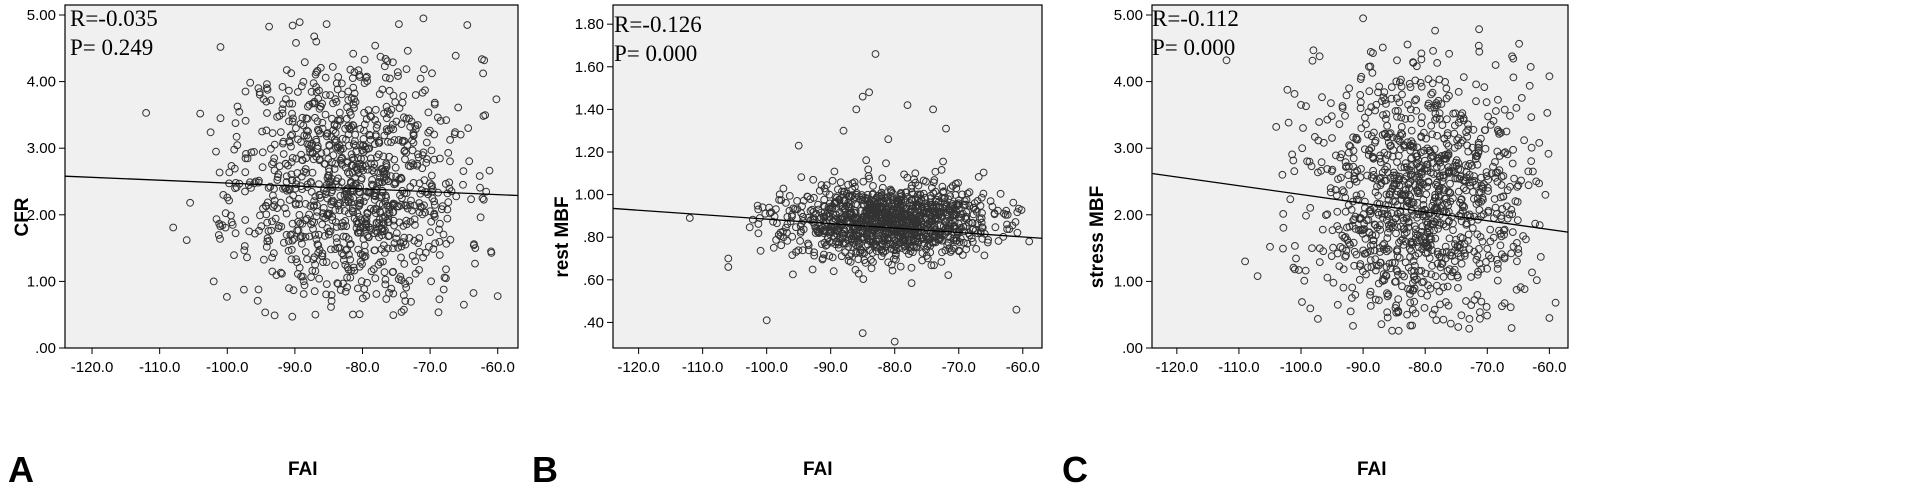 The width and height of the screenshot is (1925, 497). What do you see at coordinates (589, 109) in the screenshot?
I see `y-tick-label: 1.40` at bounding box center [589, 109].